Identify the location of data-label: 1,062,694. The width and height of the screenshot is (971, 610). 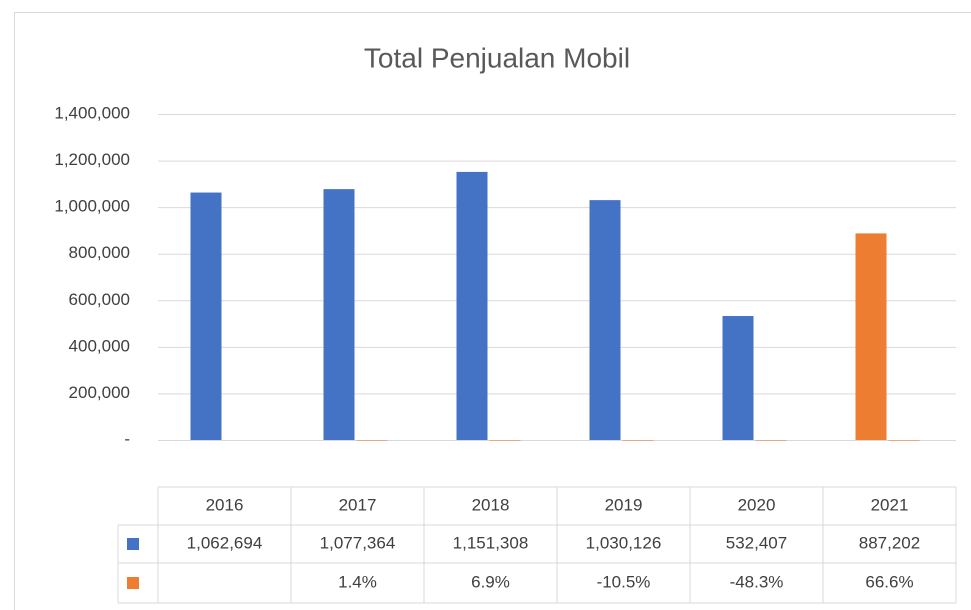
(225, 542).